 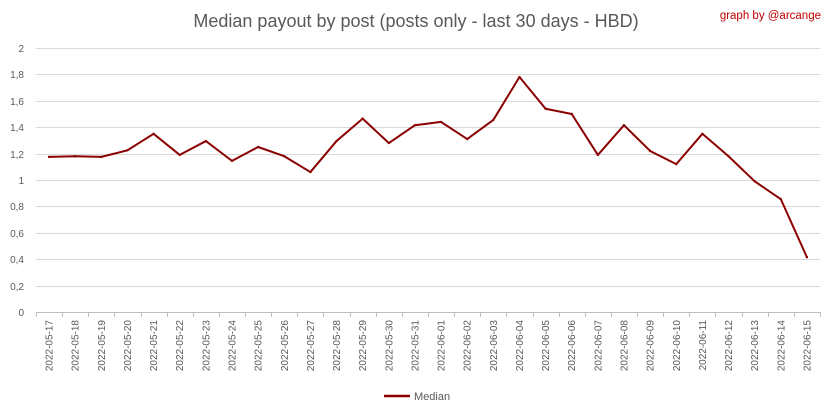 What do you see at coordinates (128, 346) in the screenshot?
I see `x-tick-label: 2022-05-20` at bounding box center [128, 346].